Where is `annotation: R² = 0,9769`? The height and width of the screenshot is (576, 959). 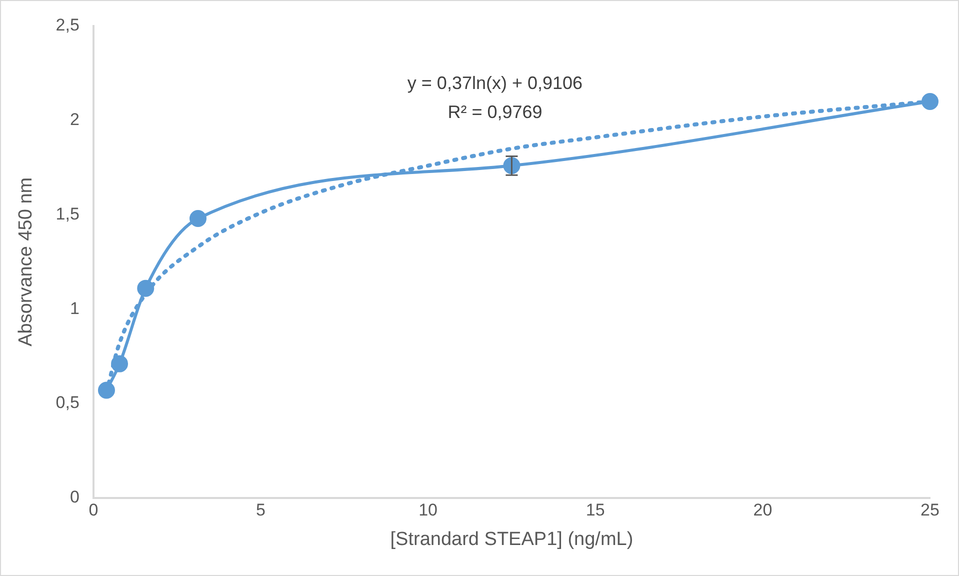 annotation: R² = 0,9769 is located at coordinates (495, 112).